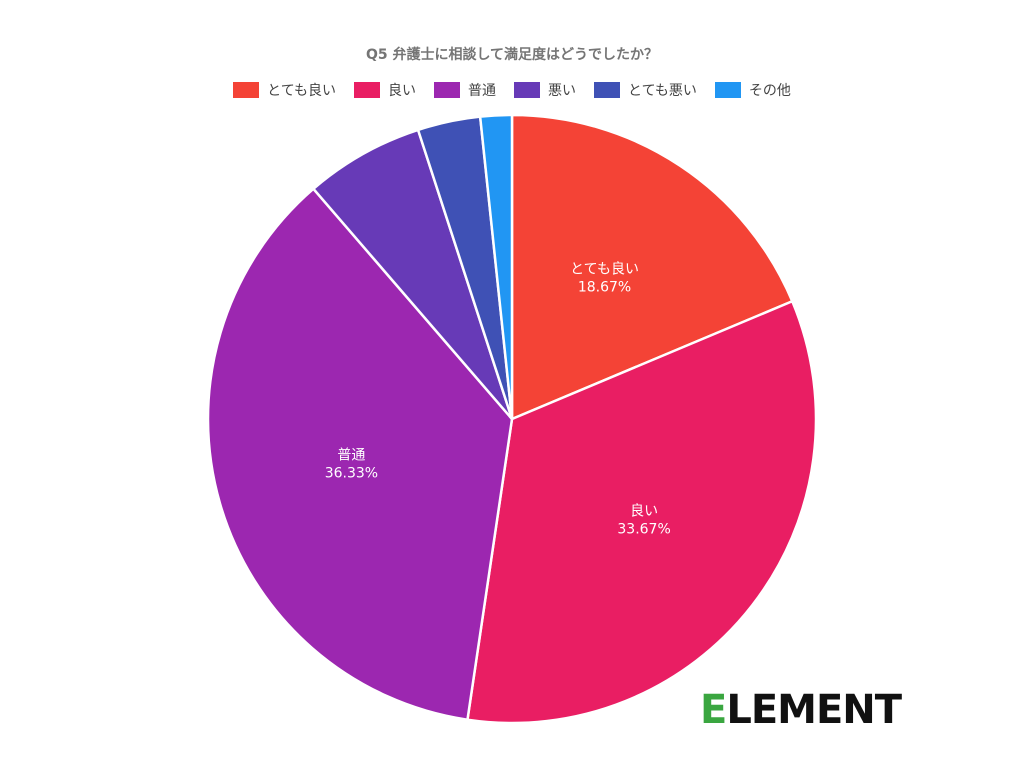 The height and width of the screenshot is (768, 1024). I want to click on legend-item: 悪い, so click(545, 90).